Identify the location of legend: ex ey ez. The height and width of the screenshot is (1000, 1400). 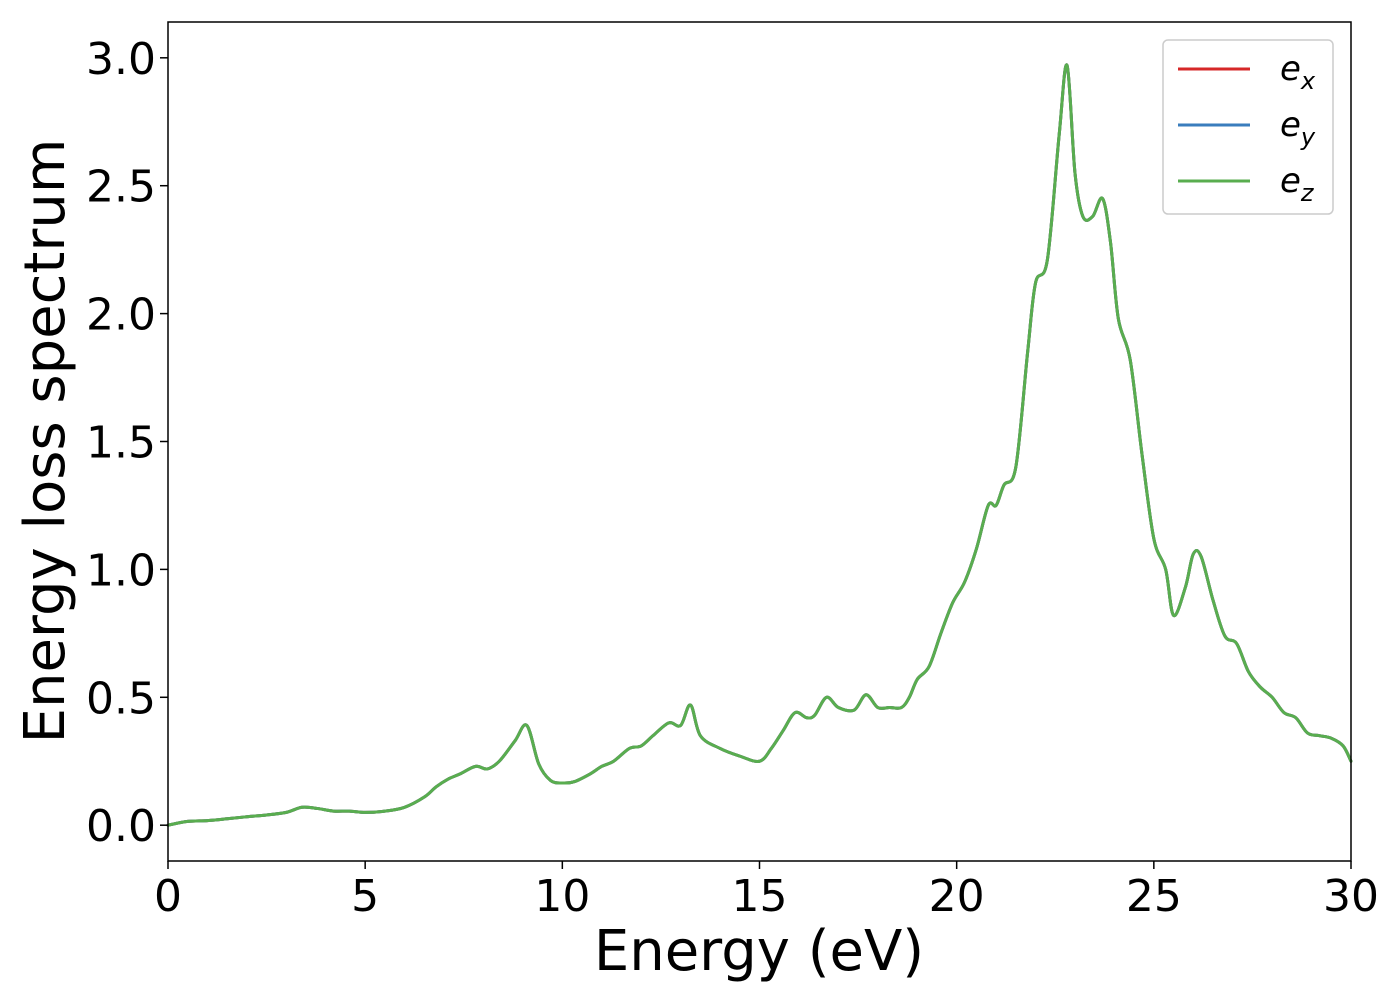
(1248, 127).